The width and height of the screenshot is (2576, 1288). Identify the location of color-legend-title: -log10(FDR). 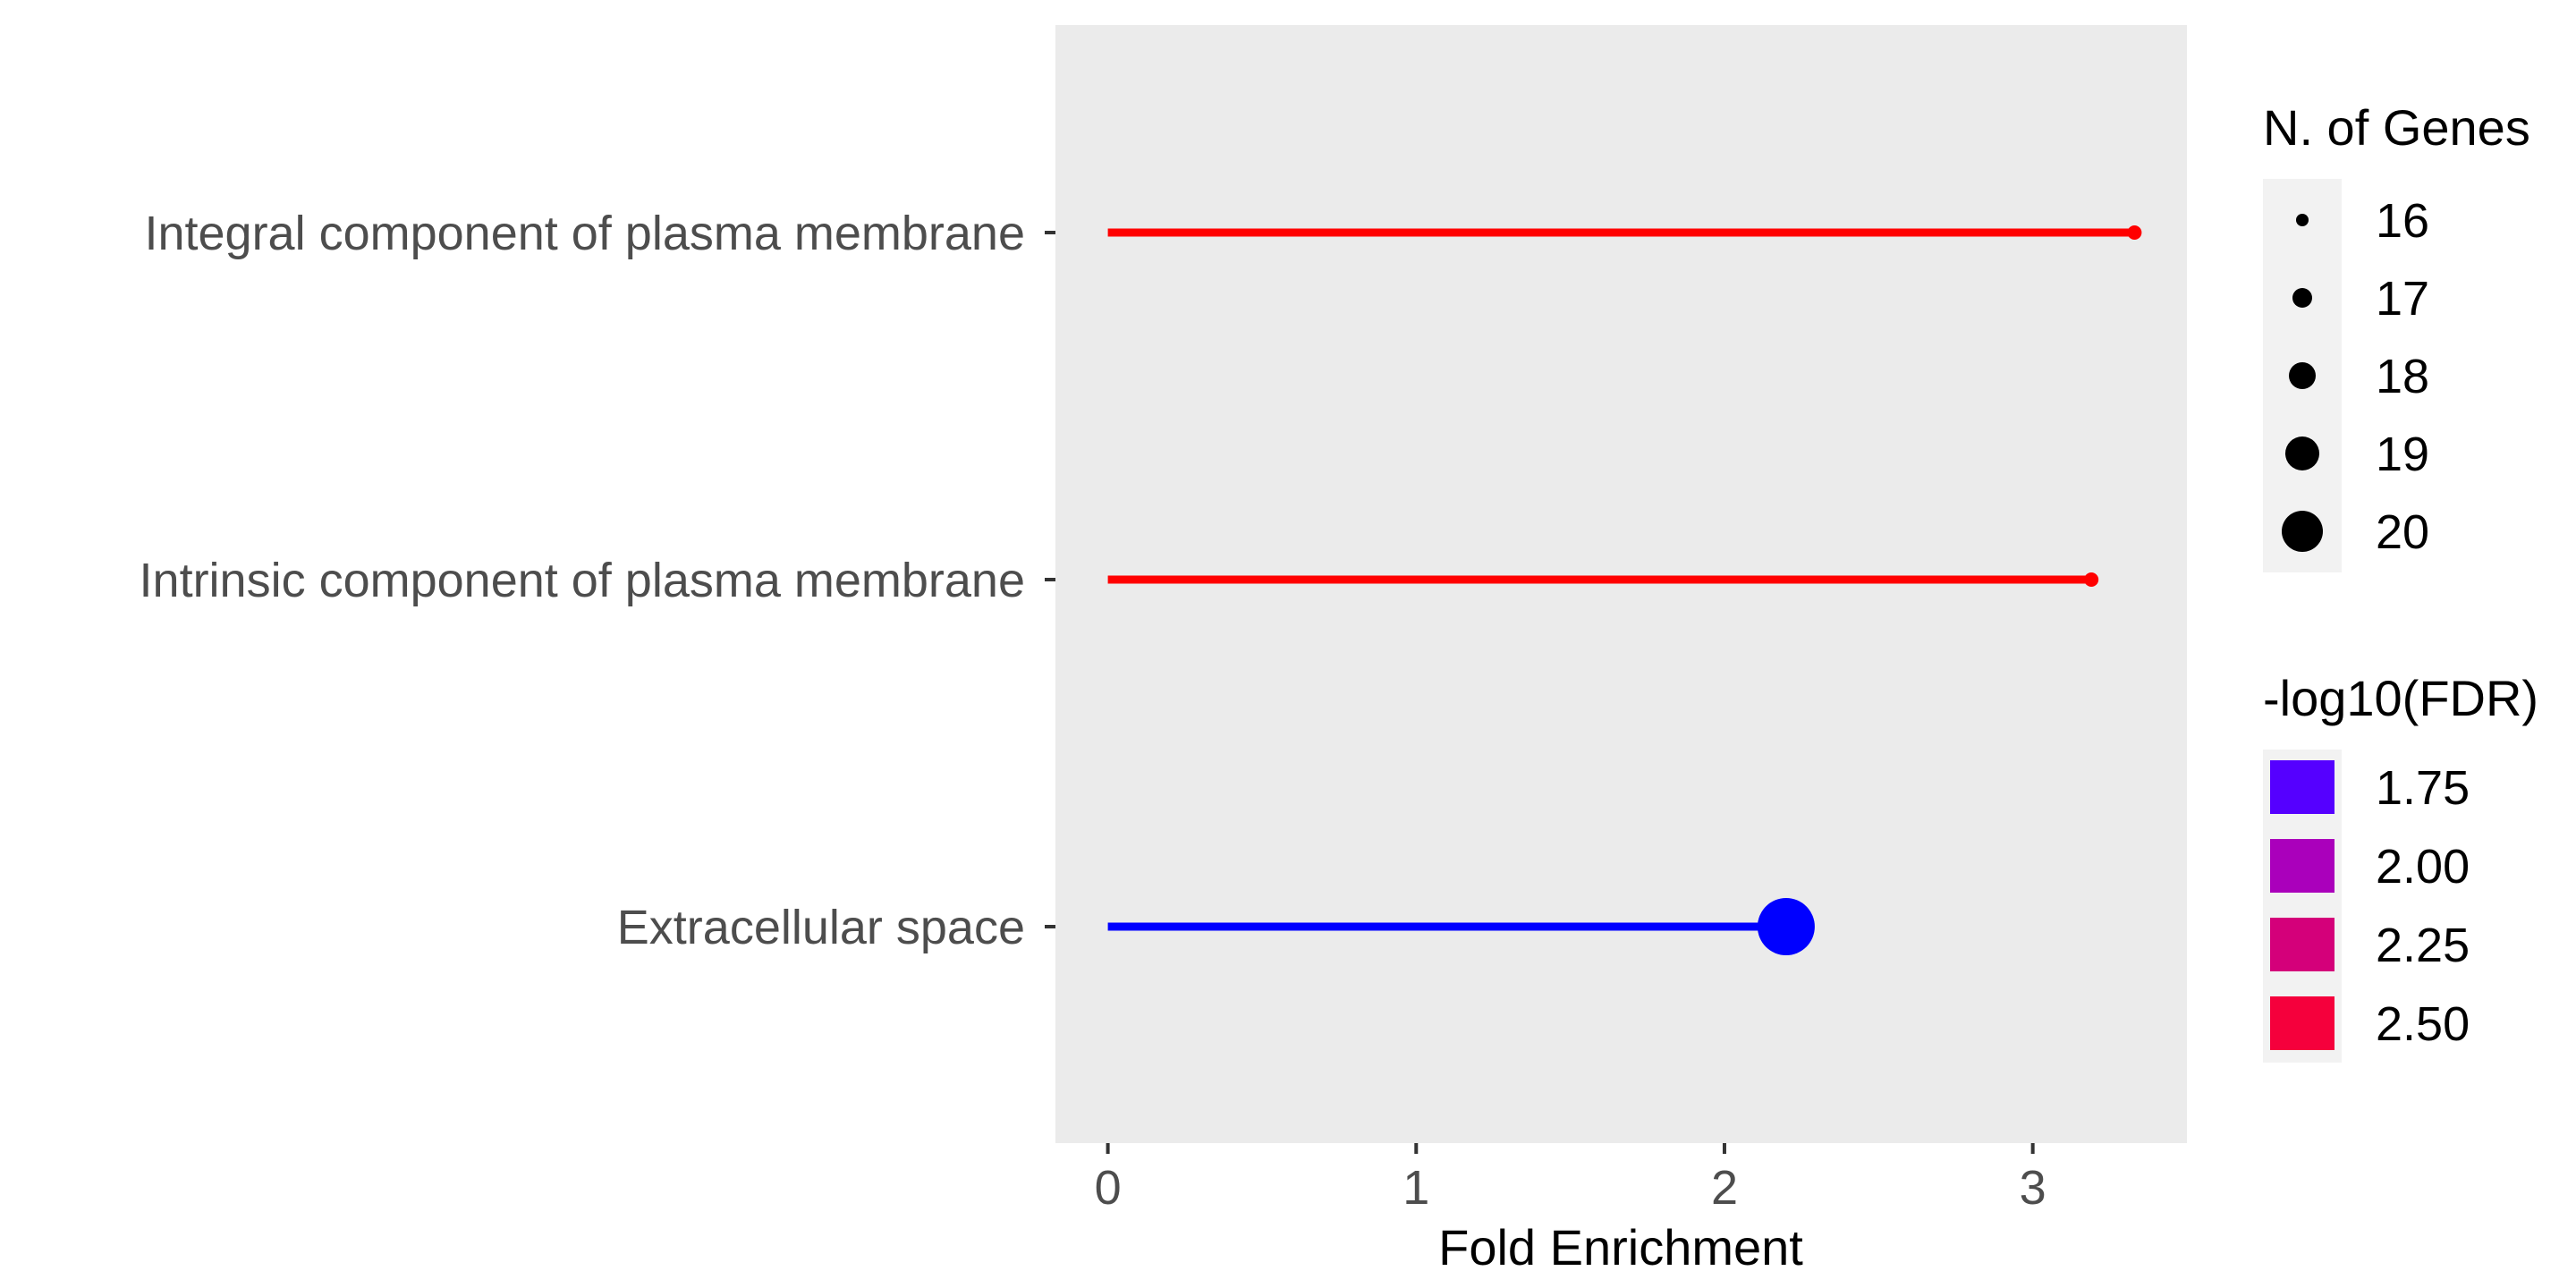
(2400, 698).